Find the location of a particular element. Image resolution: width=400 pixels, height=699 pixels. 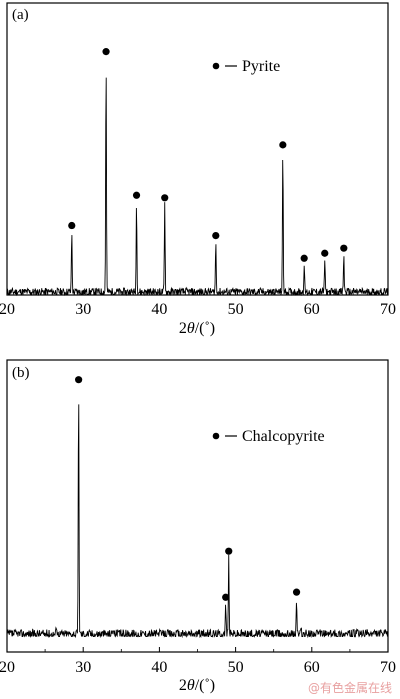

panel-a-xlabel-italic: θ is located at coordinates (191, 328).